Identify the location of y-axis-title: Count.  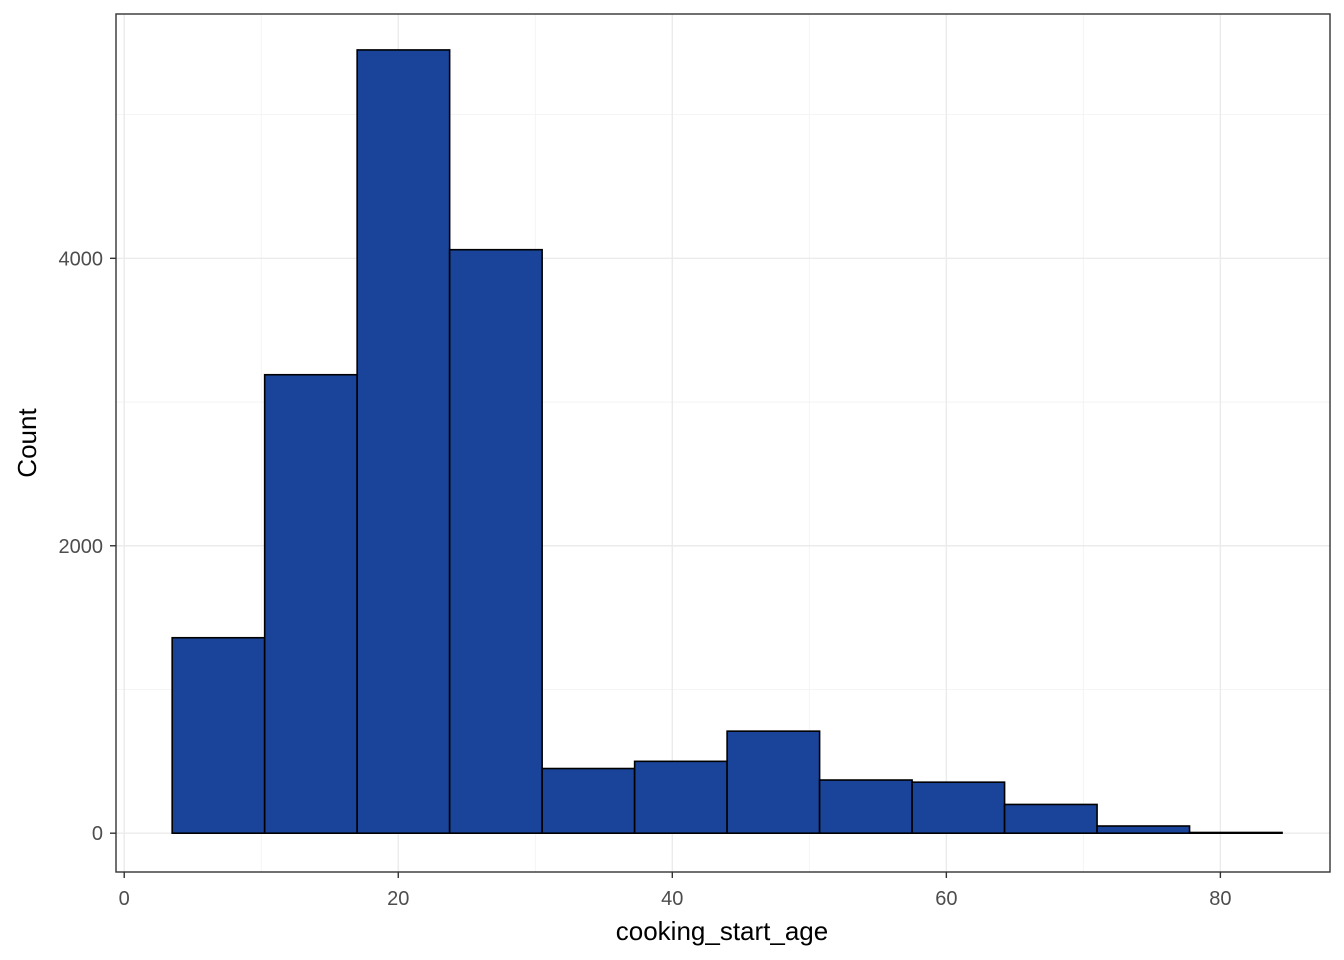
(27, 443).